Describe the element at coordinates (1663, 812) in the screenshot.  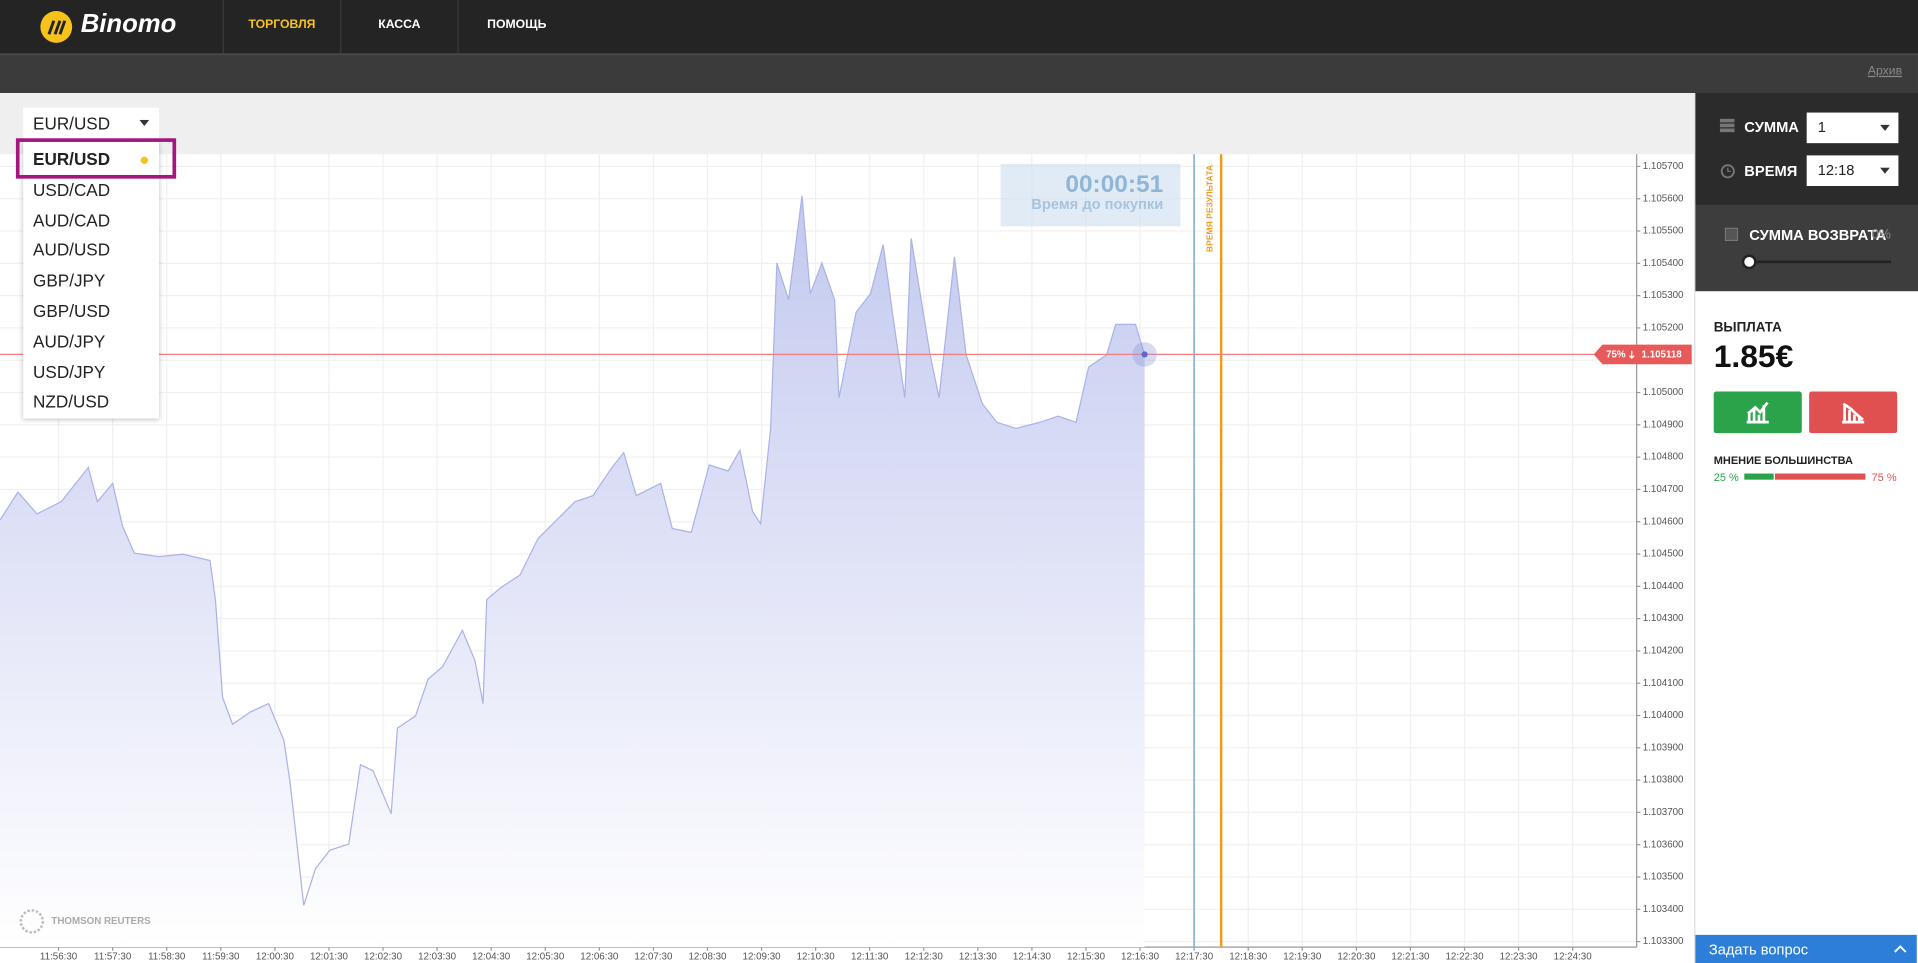
I see `y-tick-label: 1.103700` at that location.